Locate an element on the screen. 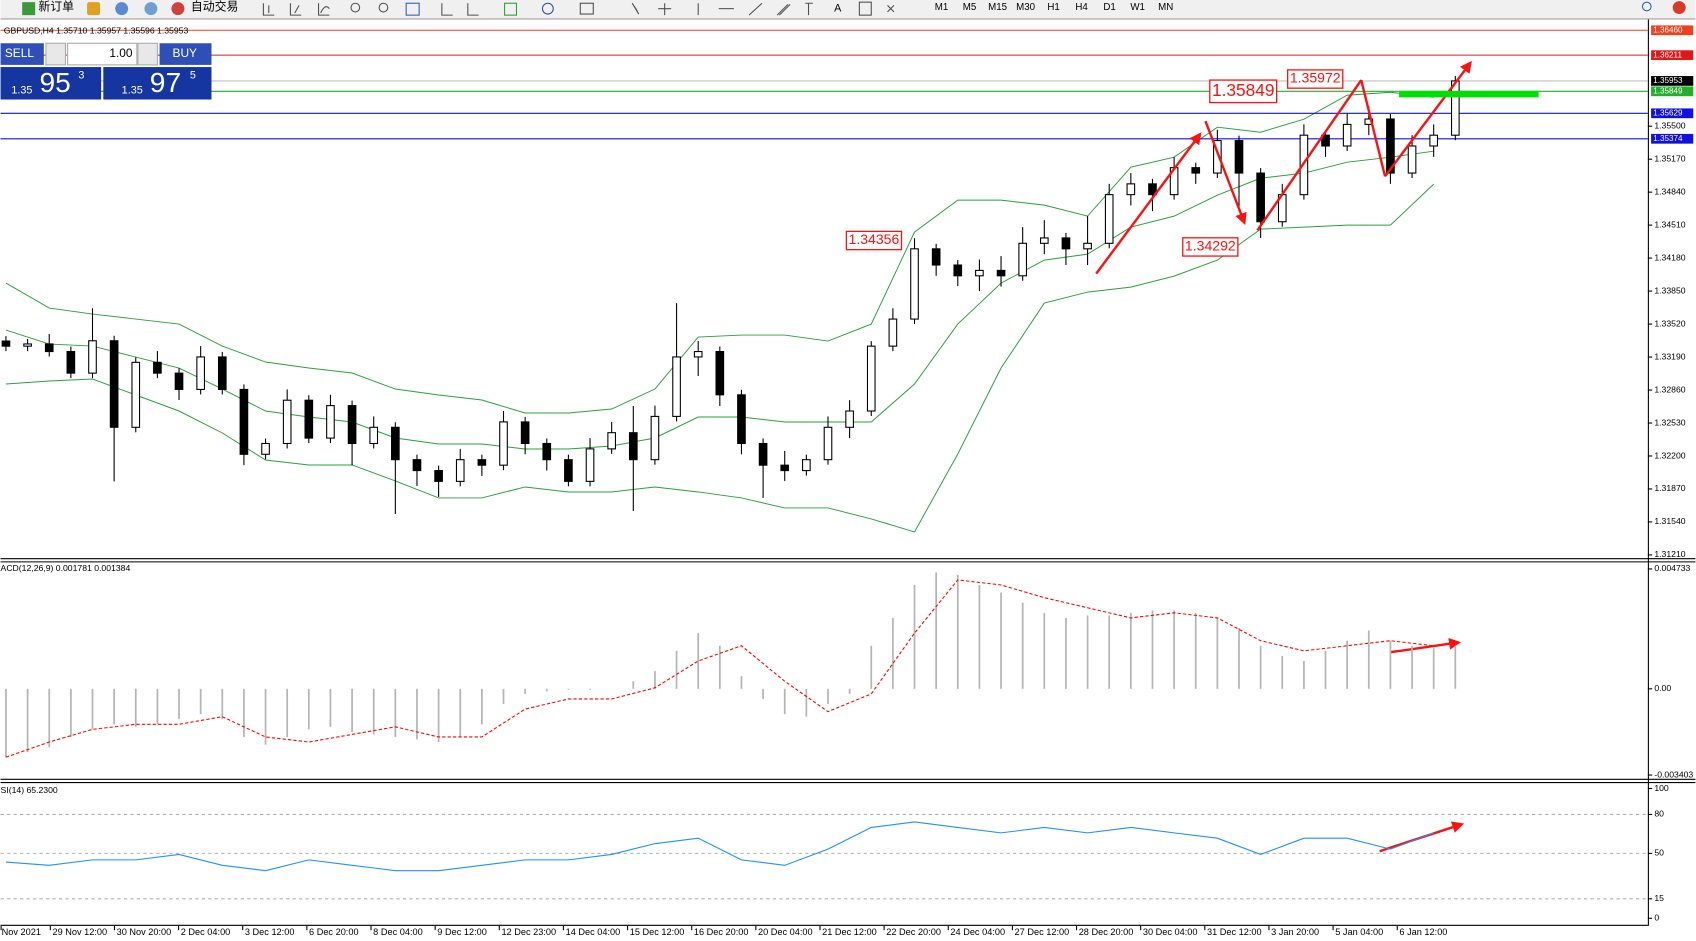 The height and width of the screenshot is (941, 1696). timeframe-button: M15 is located at coordinates (997, 7).